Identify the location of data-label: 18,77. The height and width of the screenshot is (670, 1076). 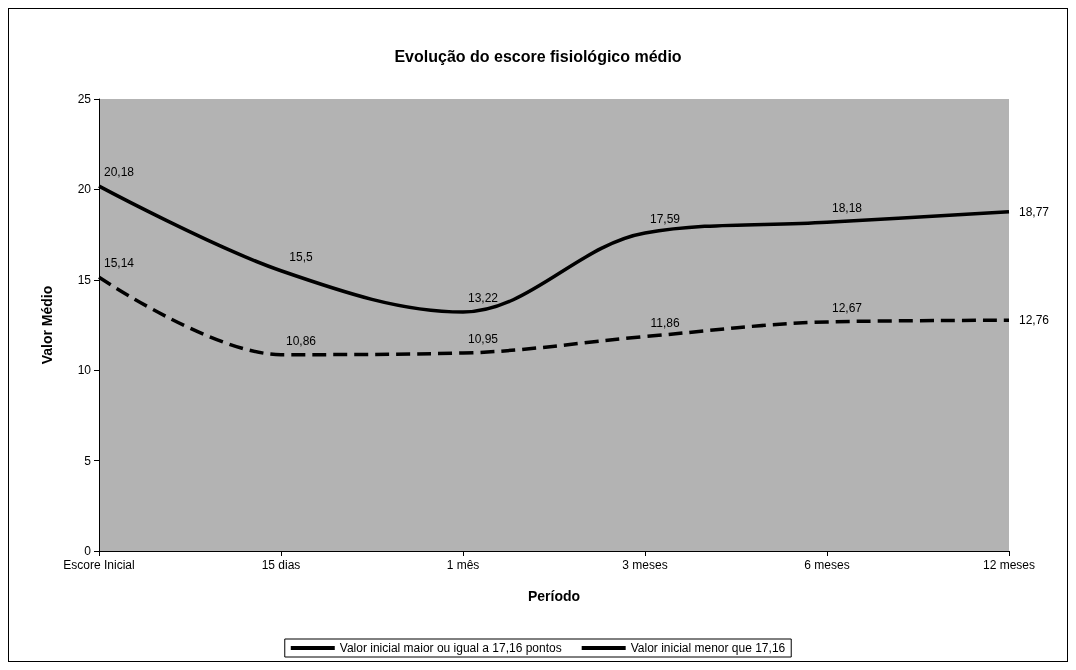
(1034, 211).